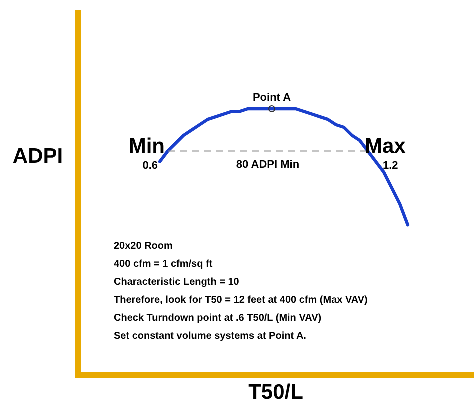 This screenshot has height=406, width=474. I want to click on annotation: 0.6, so click(150, 166).